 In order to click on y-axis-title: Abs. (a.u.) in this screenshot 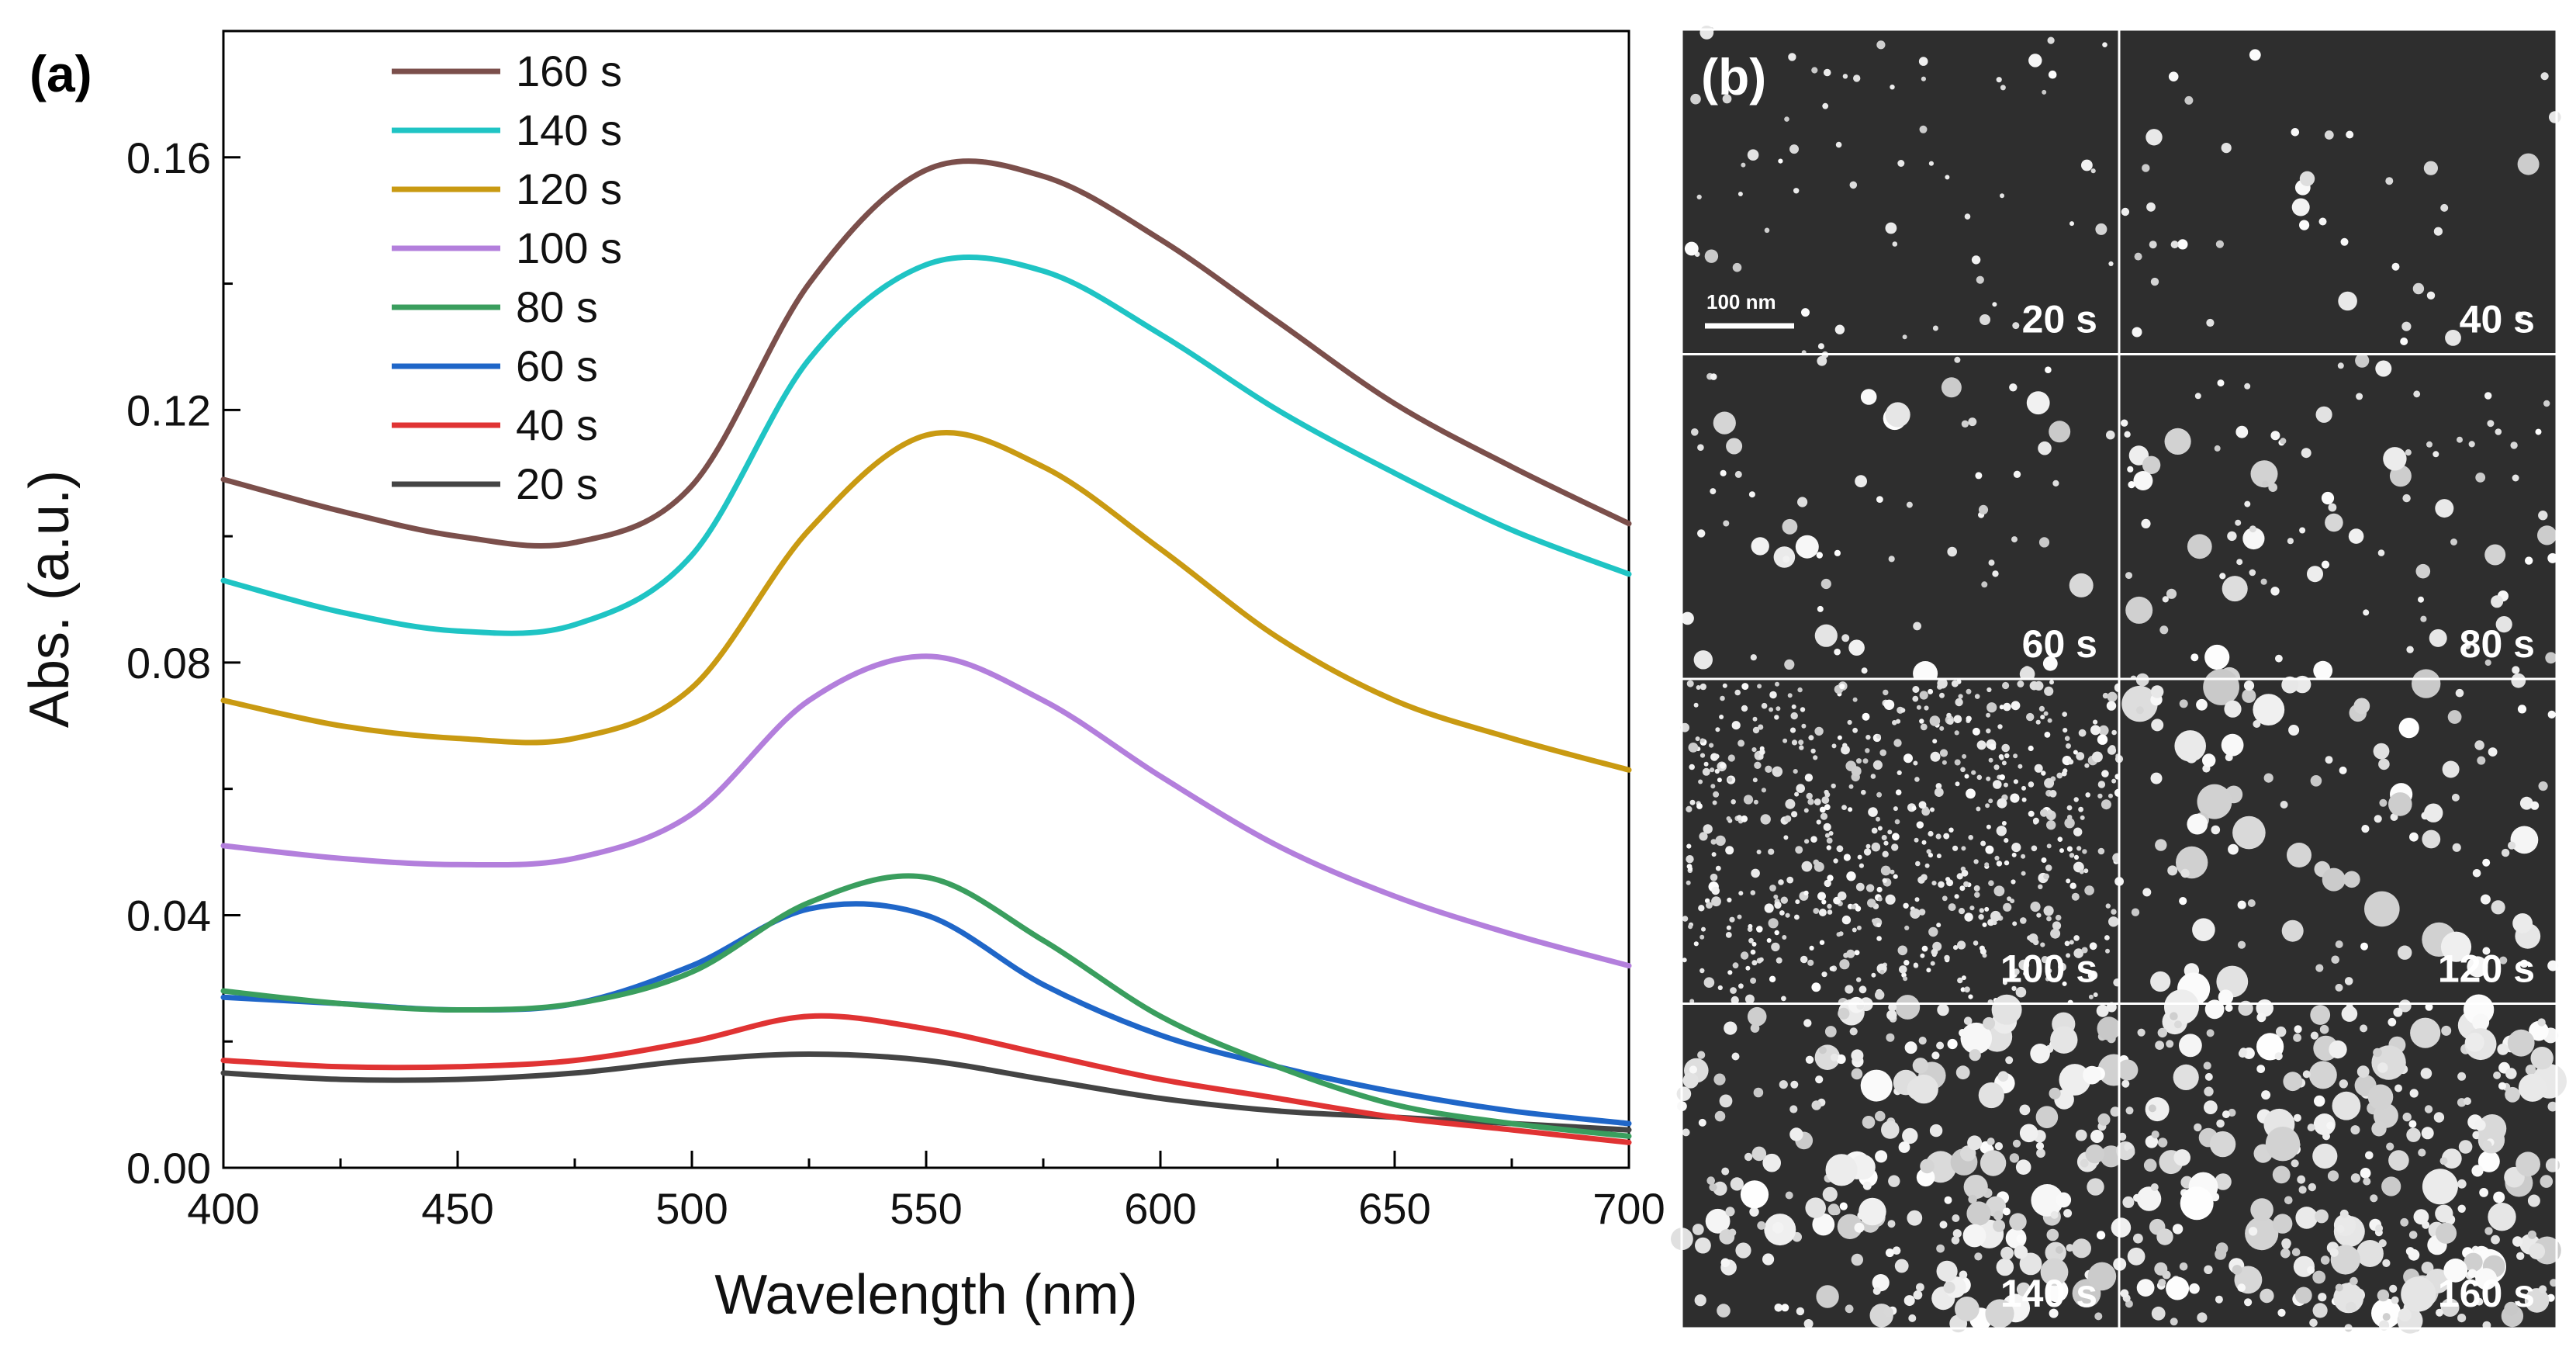, I will do `click(50, 599)`.